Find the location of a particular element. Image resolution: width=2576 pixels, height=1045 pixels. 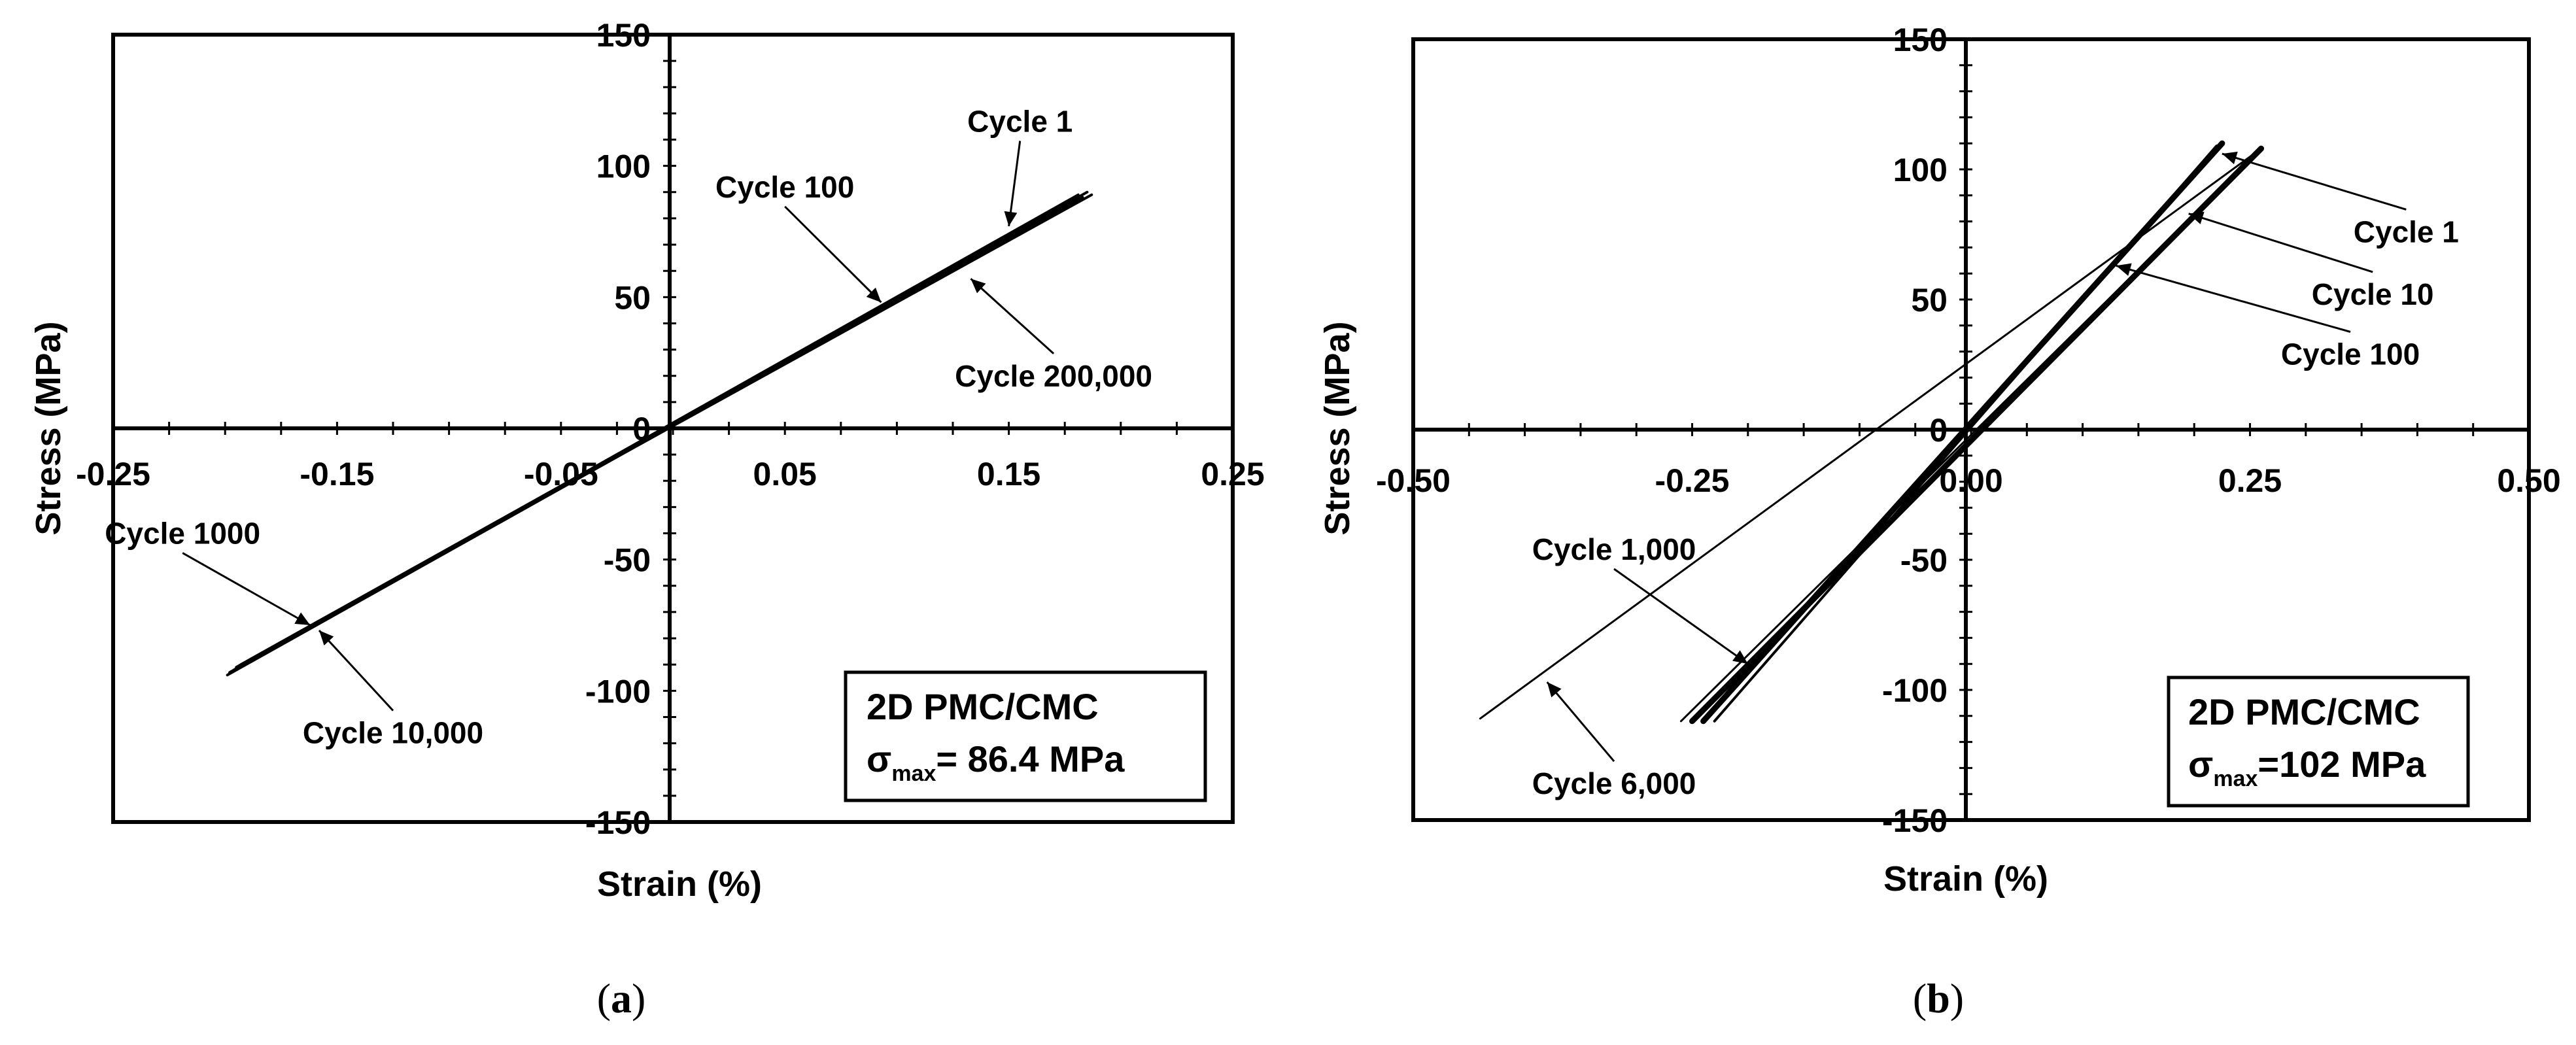

y-tick-label-b: -100 is located at coordinates (1915, 690).